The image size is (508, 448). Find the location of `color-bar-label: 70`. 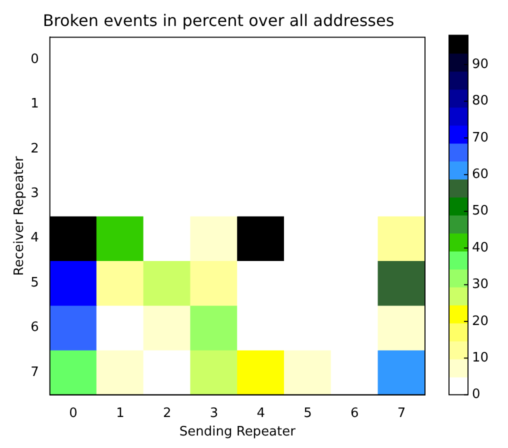

color-bar-label: 70 is located at coordinates (480, 138).